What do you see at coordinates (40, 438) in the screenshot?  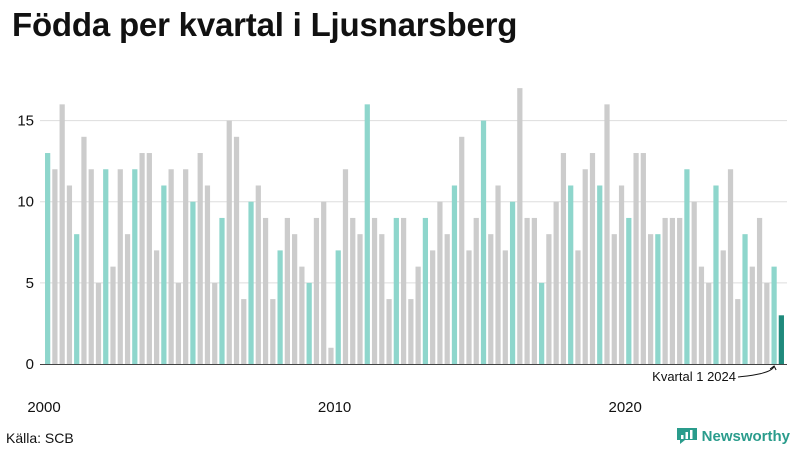 I see `source-note: Källa: SCB` at bounding box center [40, 438].